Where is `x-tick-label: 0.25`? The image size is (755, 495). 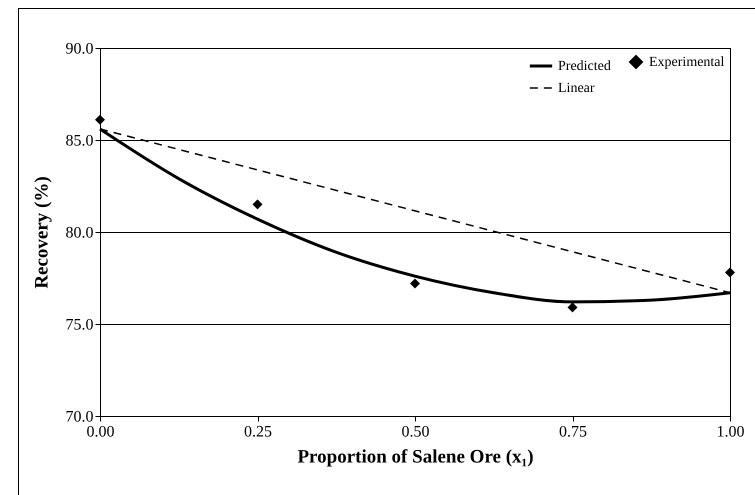
x-tick-label: 0.25 is located at coordinates (258, 432).